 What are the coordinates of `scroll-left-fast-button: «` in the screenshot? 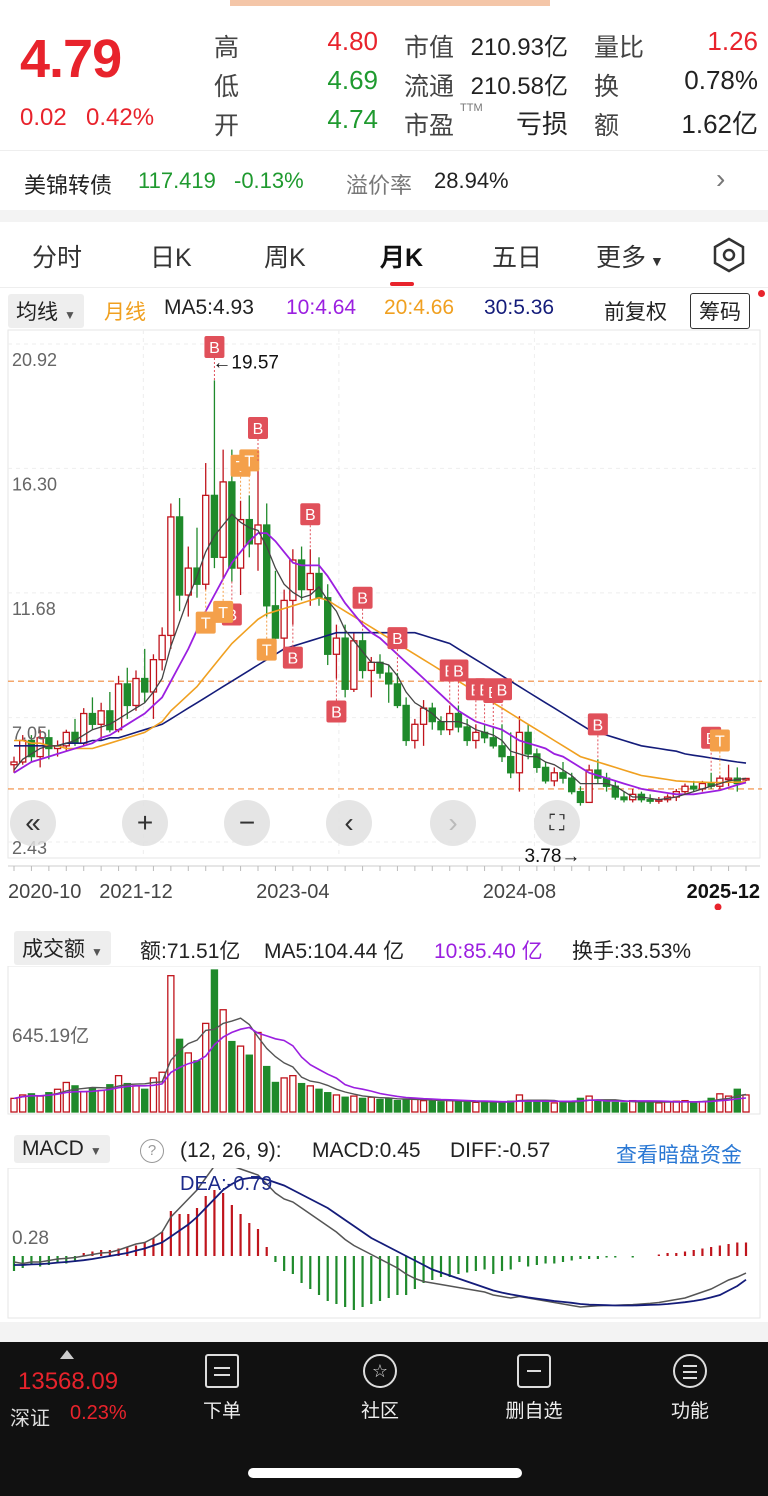 It's located at (33, 823).